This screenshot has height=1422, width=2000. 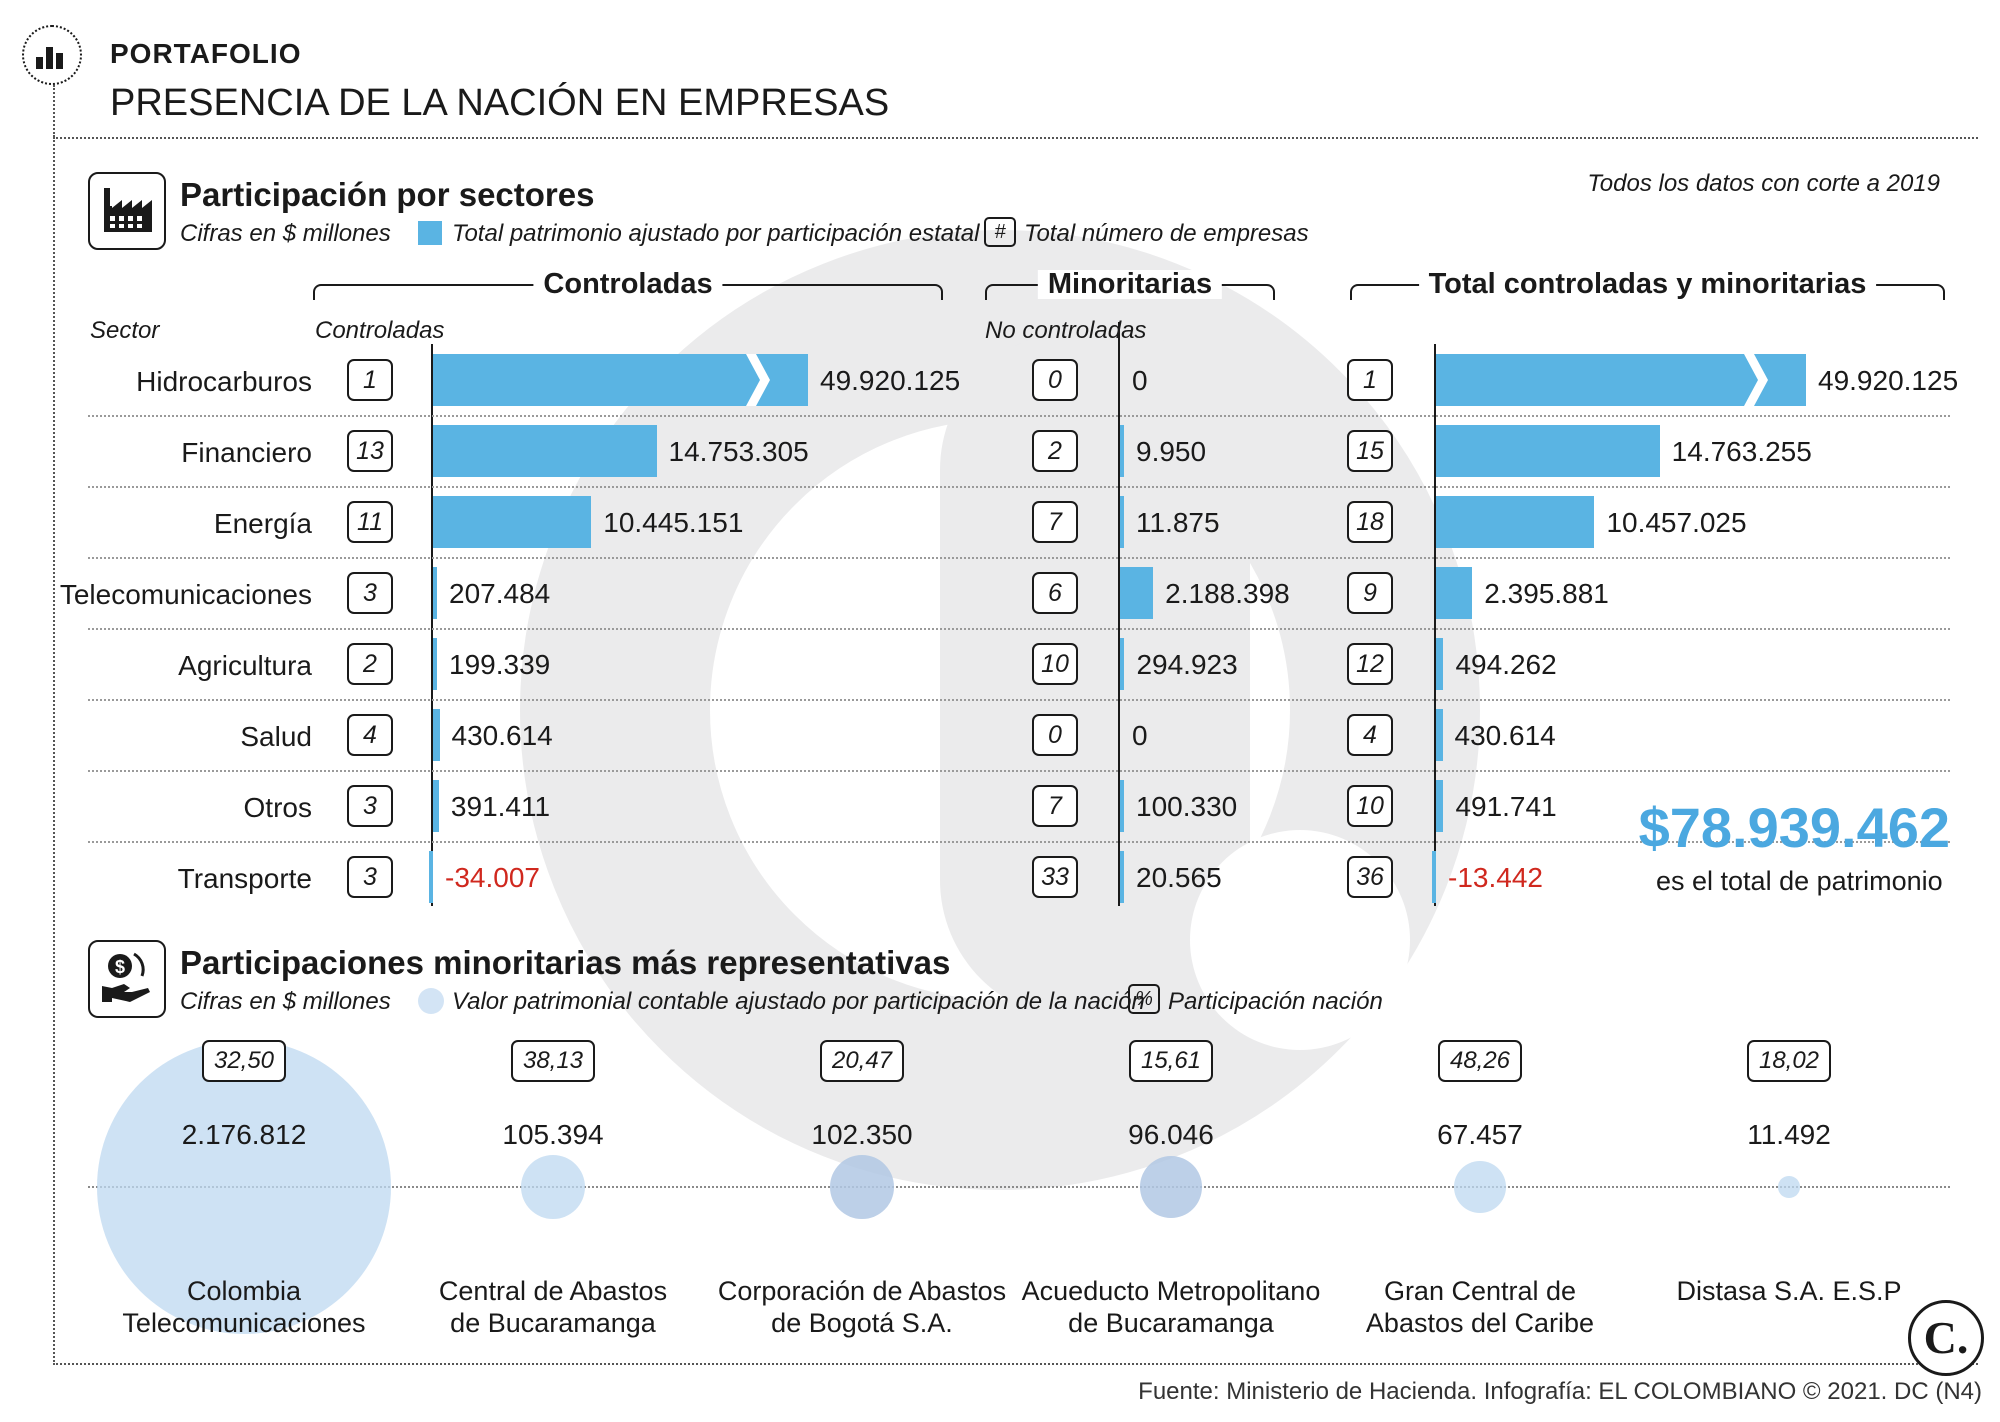 I want to click on axis-total, so click(x=1435, y=625).